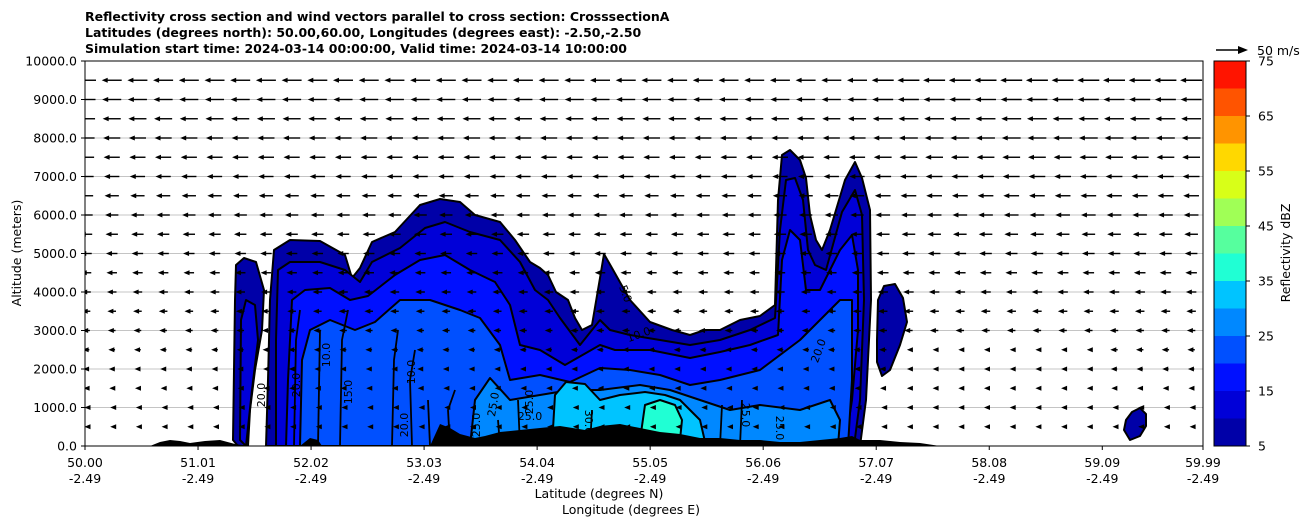 Image resolution: width=1304 pixels, height=526 pixels. What do you see at coordinates (1158, 119) in the screenshot?
I see `wind-vector-16-42-head` at bounding box center [1158, 119].